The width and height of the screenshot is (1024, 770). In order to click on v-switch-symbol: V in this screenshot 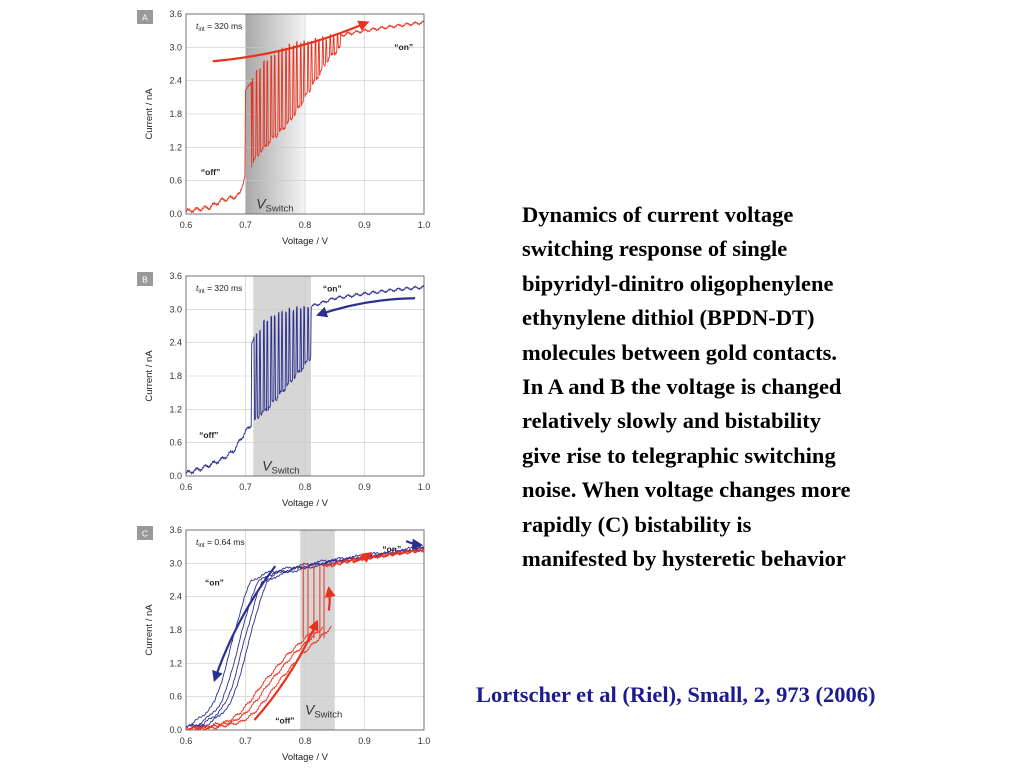, I will do `click(267, 465)`.